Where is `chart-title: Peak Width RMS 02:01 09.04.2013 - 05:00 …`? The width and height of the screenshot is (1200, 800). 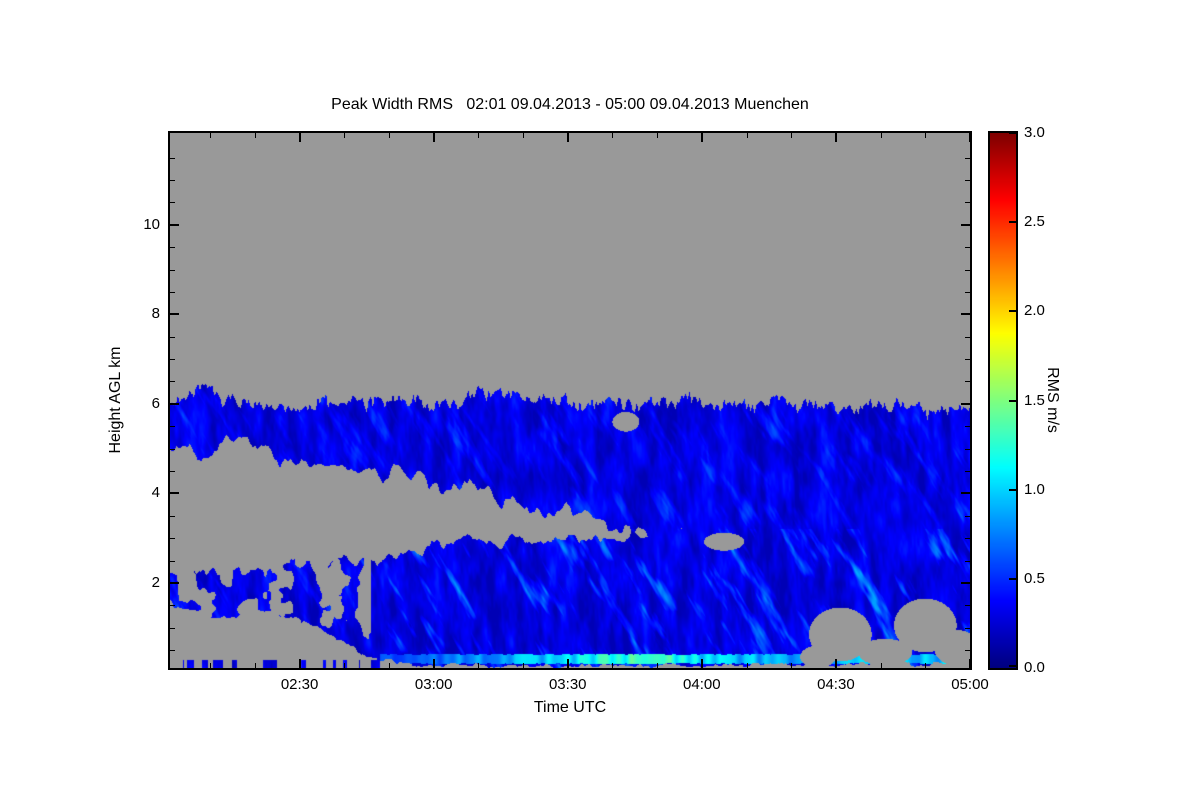
chart-title: Peak Width RMS 02:01 09.04.2013 - 05:00 … is located at coordinates (570, 104).